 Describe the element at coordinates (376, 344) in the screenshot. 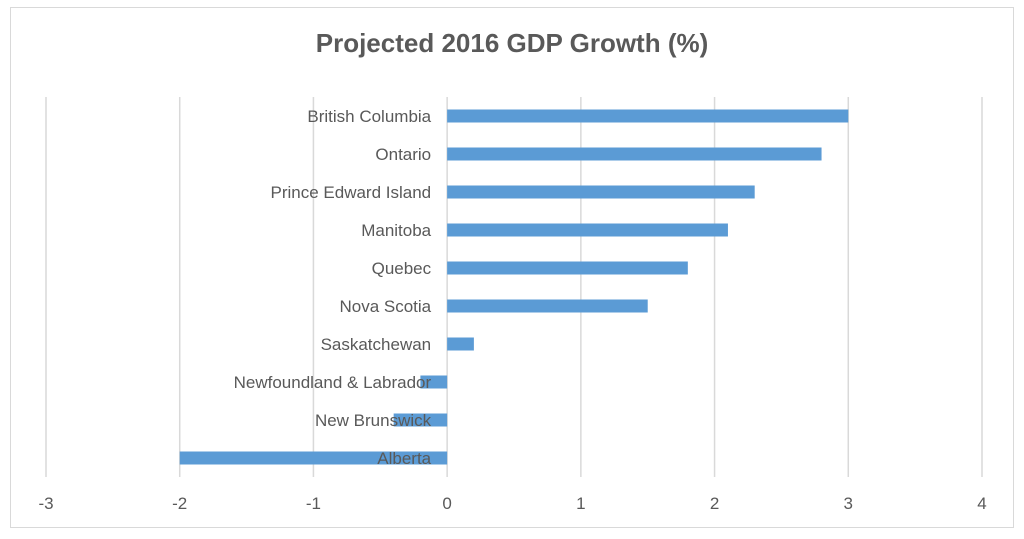

I see `category-label: Saskatchewan` at that location.